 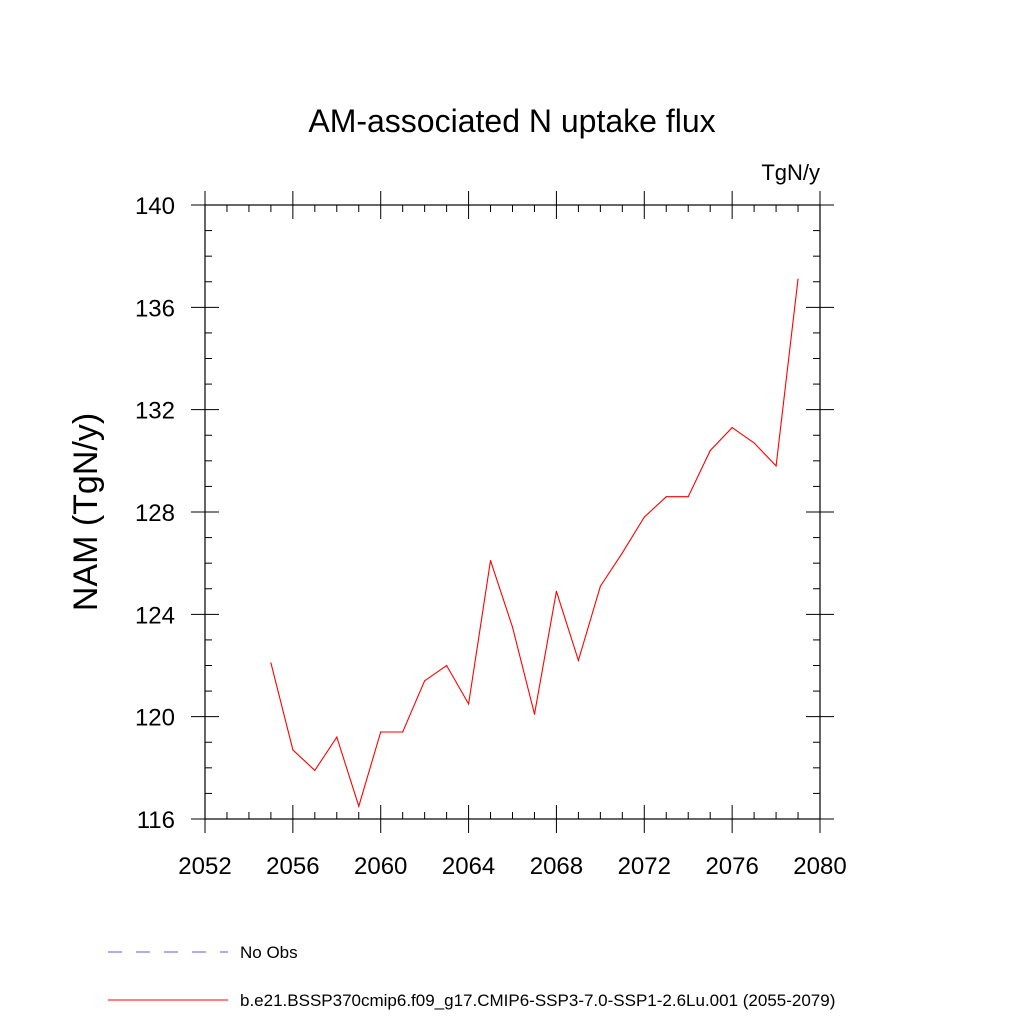 I want to click on x-tick-label: 2052, so click(x=204, y=866).